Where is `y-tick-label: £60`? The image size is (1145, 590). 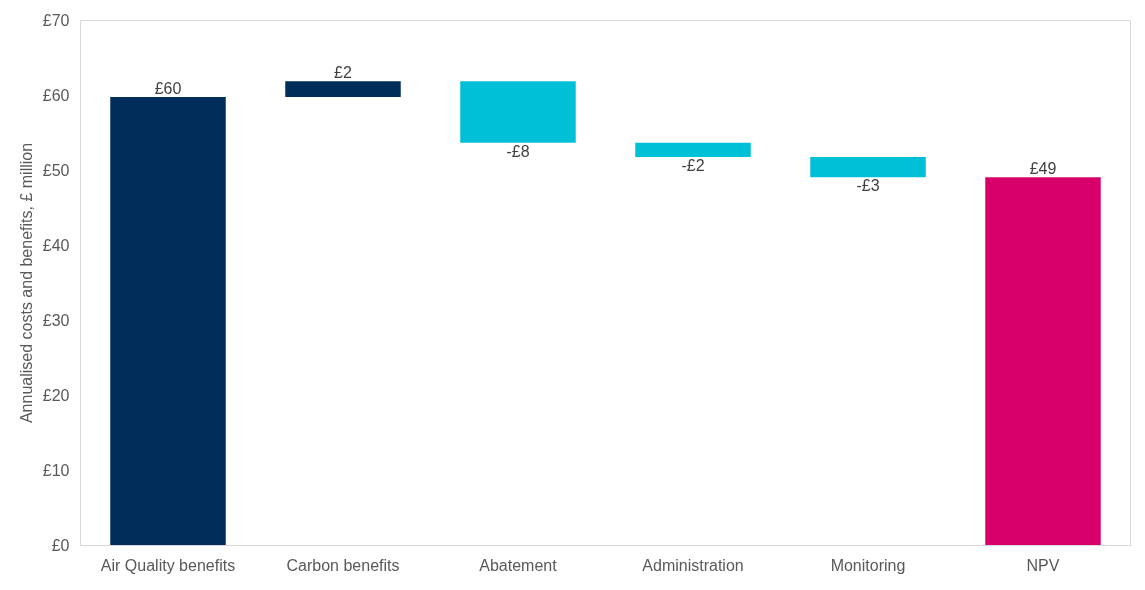
y-tick-label: £60 is located at coordinates (56, 95).